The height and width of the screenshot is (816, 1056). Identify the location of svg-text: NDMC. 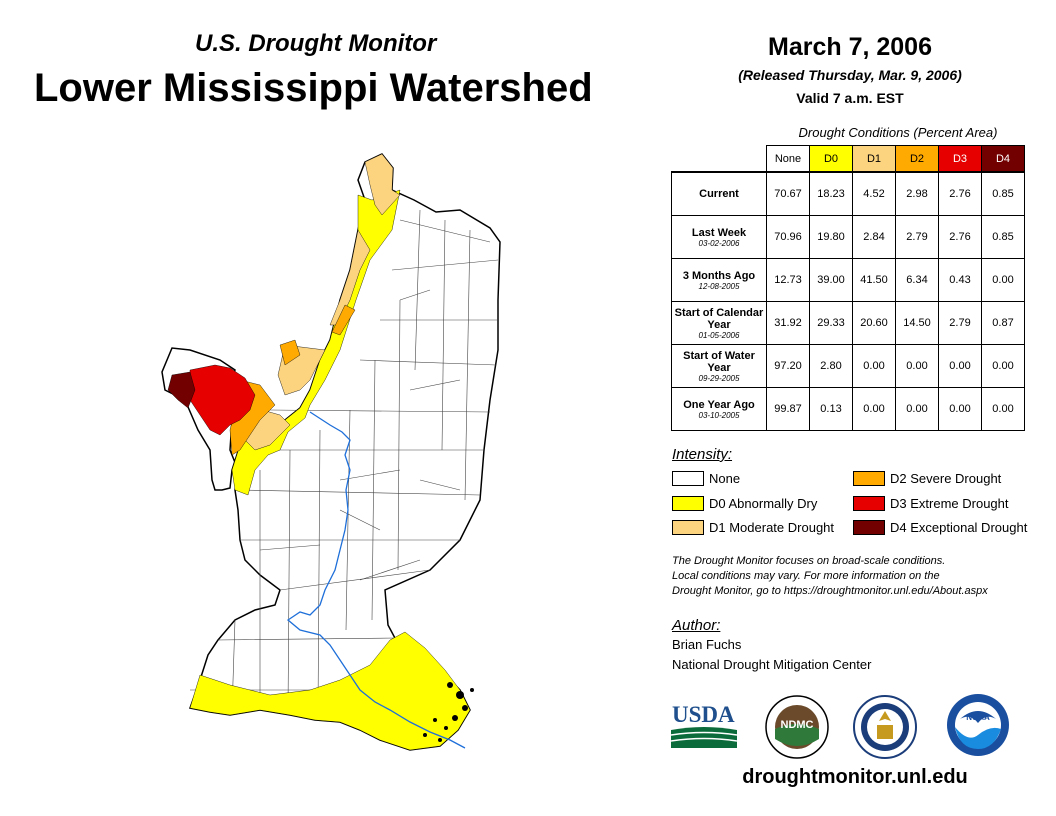
(797, 725).